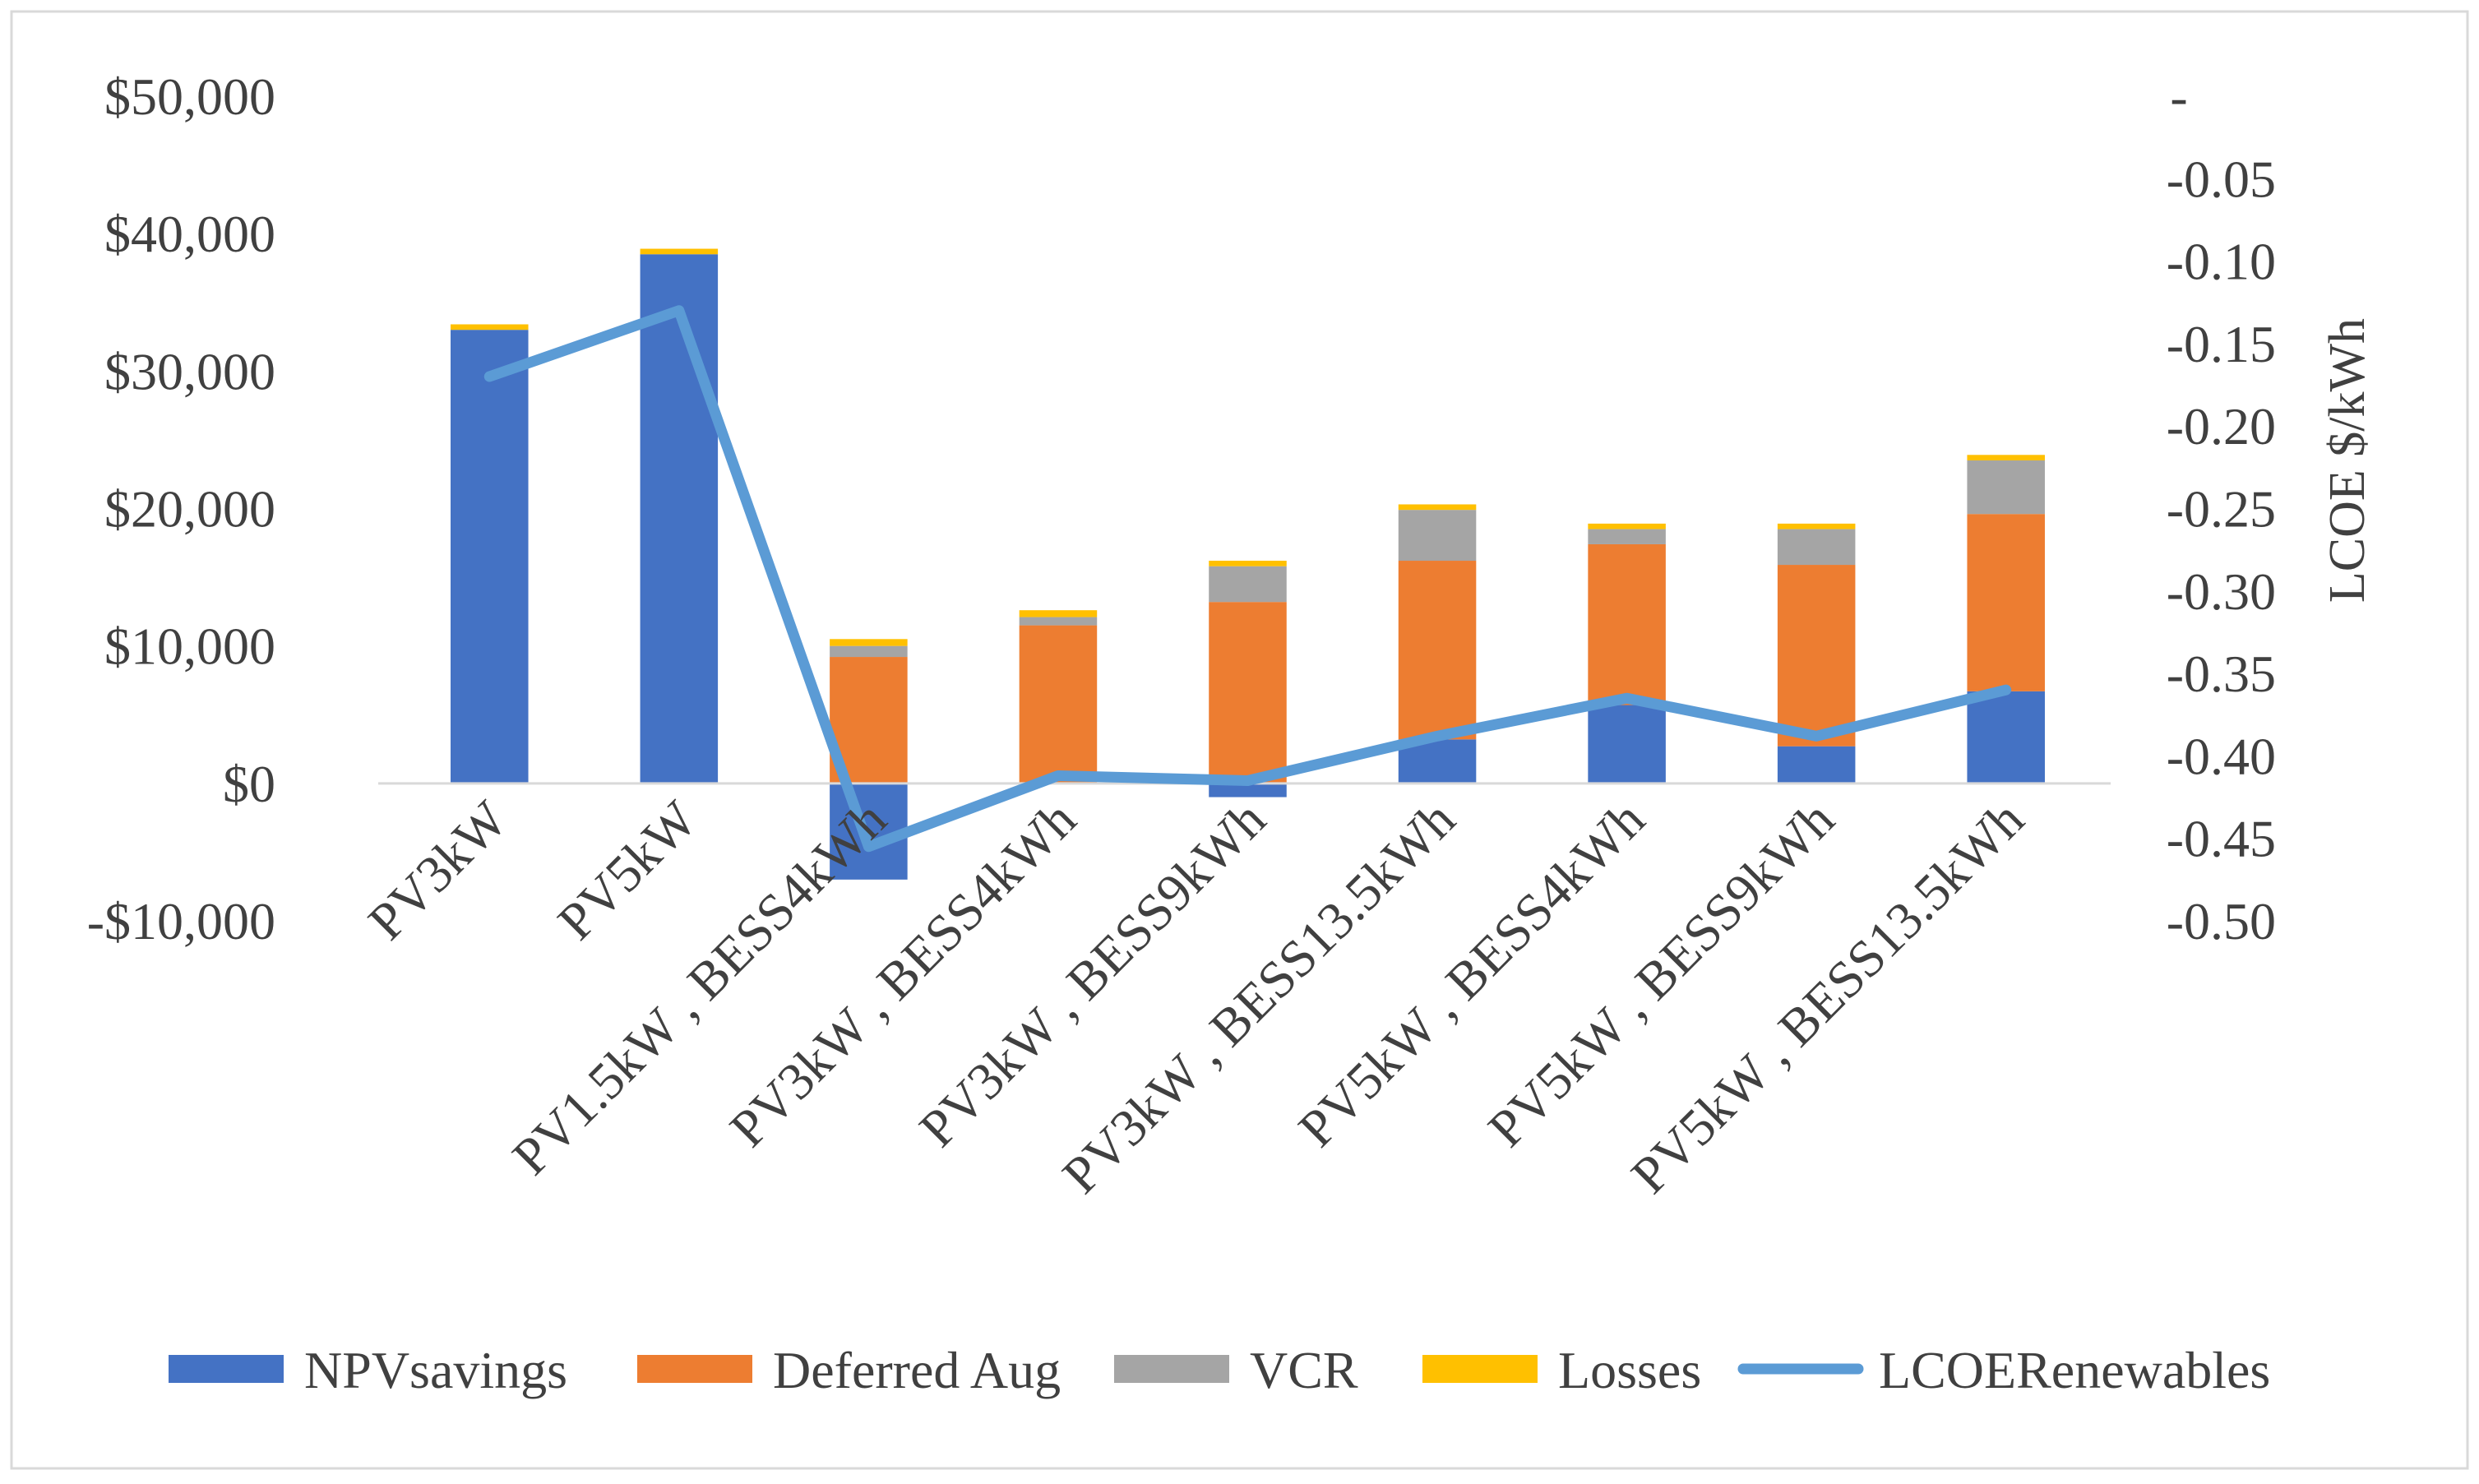  What do you see at coordinates (2221, 921) in the screenshot?
I see `right-tick-label: -0.50` at bounding box center [2221, 921].